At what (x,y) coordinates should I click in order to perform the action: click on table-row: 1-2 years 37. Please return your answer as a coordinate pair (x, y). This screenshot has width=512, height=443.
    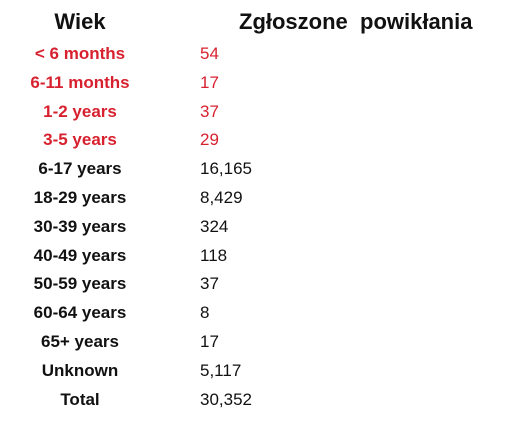
    Looking at the image, I should click on (256, 112).